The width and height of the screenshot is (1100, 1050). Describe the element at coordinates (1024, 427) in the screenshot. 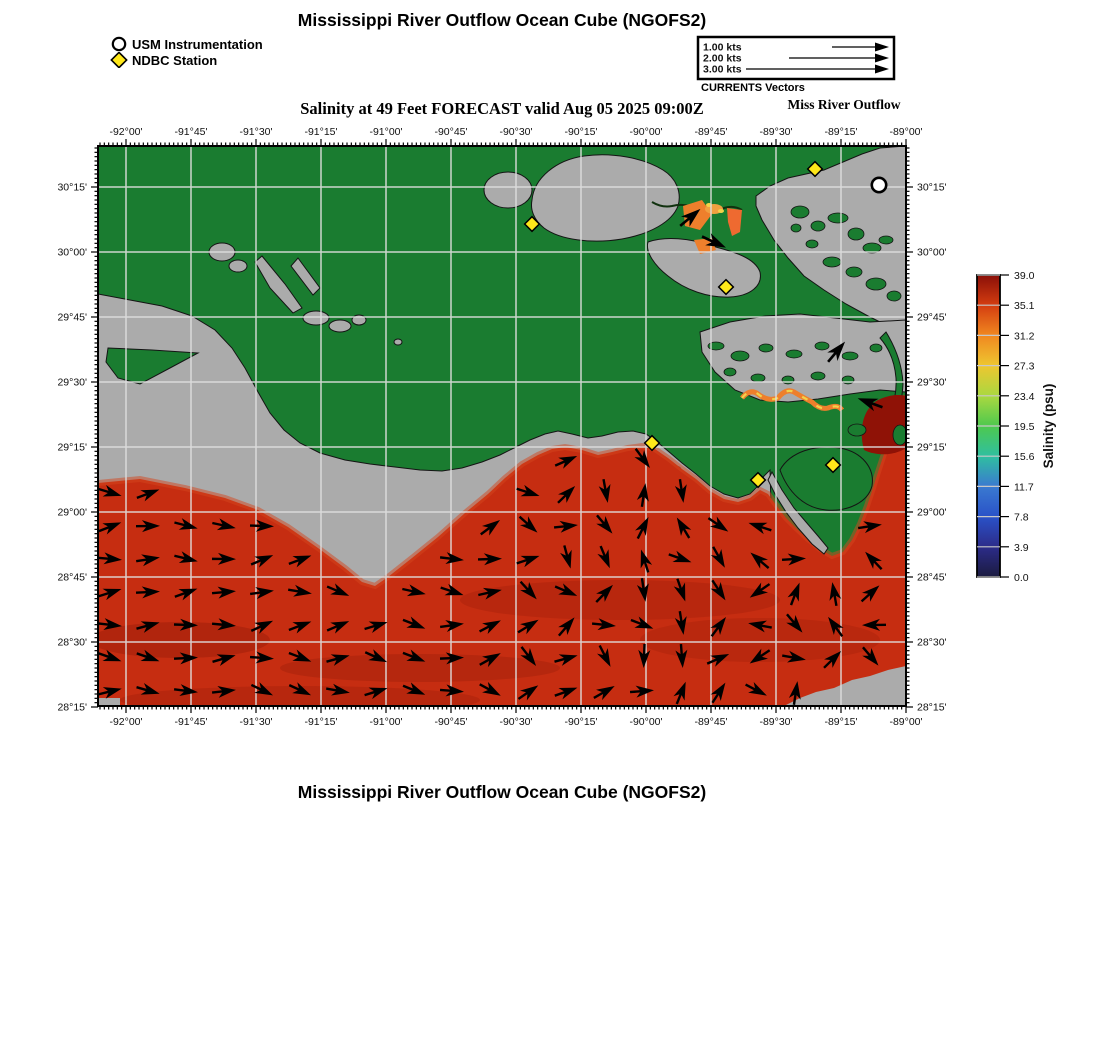

I see `colorbar-tick-label: 19.5` at that location.